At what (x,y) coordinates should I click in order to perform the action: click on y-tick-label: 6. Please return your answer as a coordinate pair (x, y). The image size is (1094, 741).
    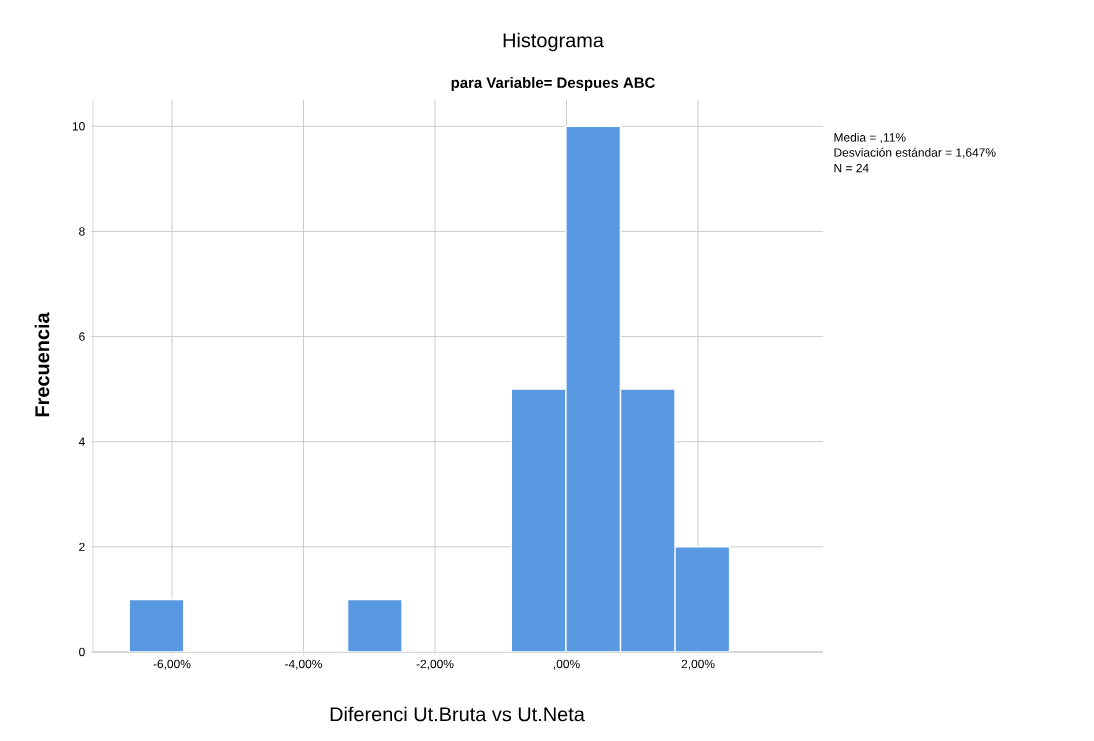
    Looking at the image, I should click on (82, 336).